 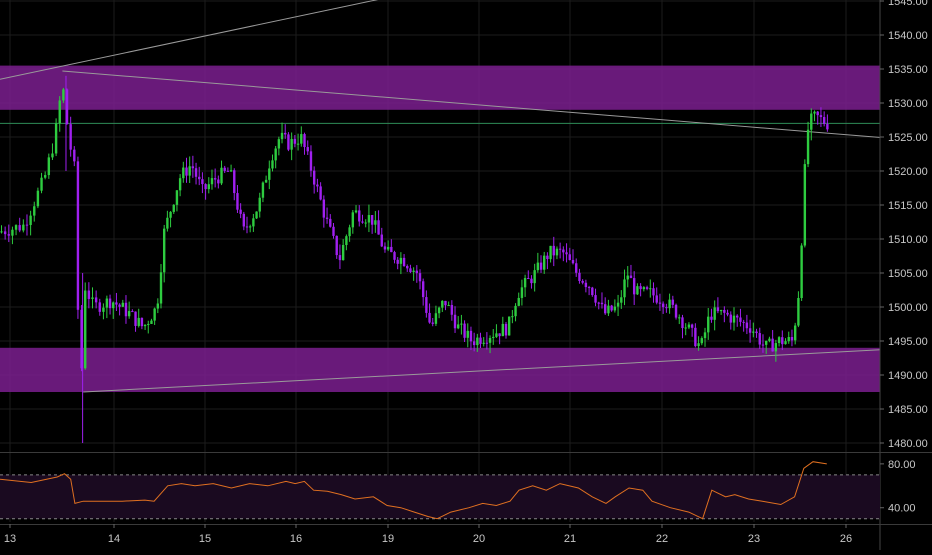 What do you see at coordinates (388, 539) in the screenshot?
I see `time-tick-label: 19` at bounding box center [388, 539].